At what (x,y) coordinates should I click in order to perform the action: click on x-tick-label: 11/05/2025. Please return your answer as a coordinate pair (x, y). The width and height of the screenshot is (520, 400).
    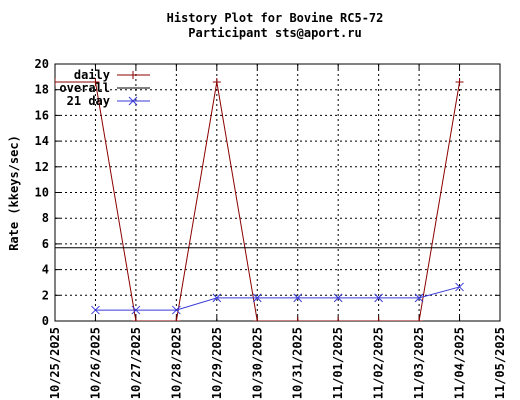
    Looking at the image, I should click on (500, 363).